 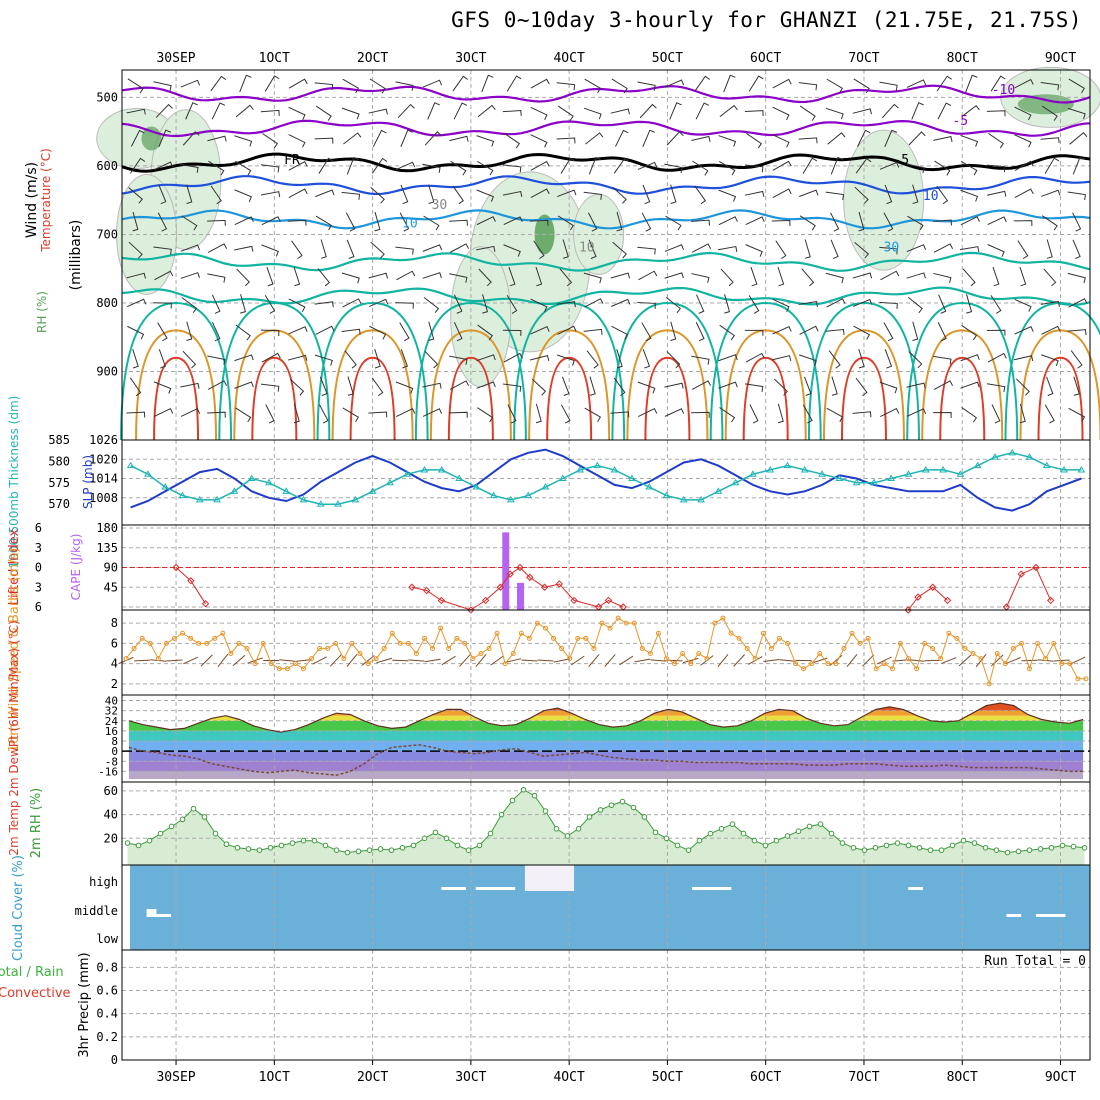 What do you see at coordinates (372, 58) in the screenshot?
I see `x-tick-label-top: 2OCT` at bounding box center [372, 58].